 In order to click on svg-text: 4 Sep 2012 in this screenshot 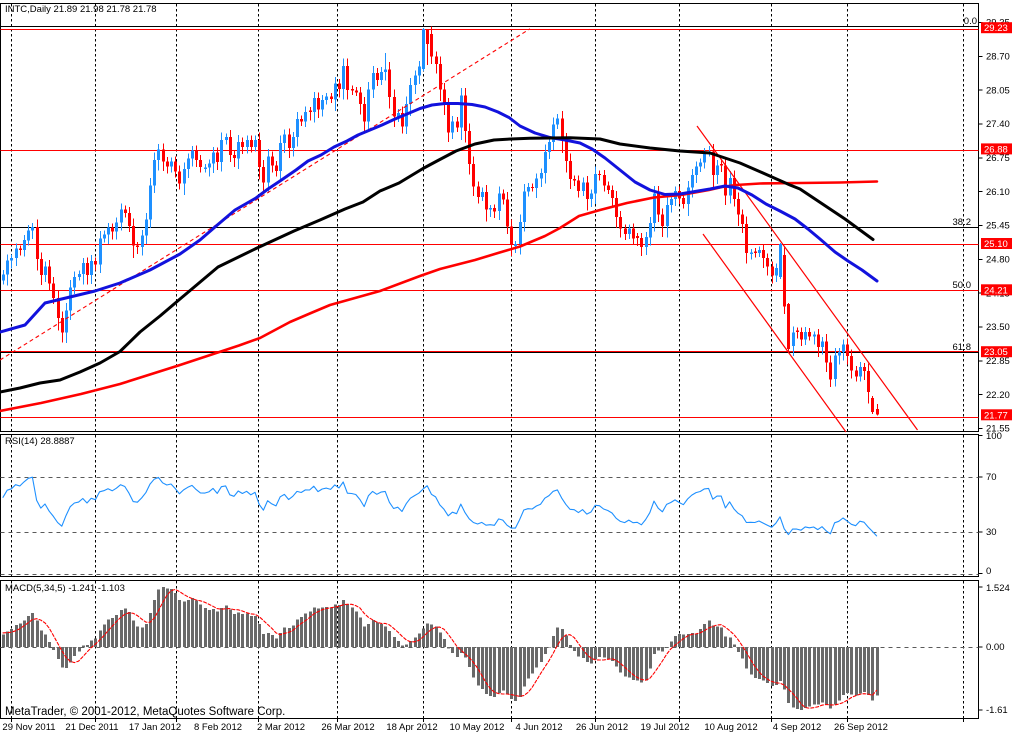, I will do `click(797, 727)`.